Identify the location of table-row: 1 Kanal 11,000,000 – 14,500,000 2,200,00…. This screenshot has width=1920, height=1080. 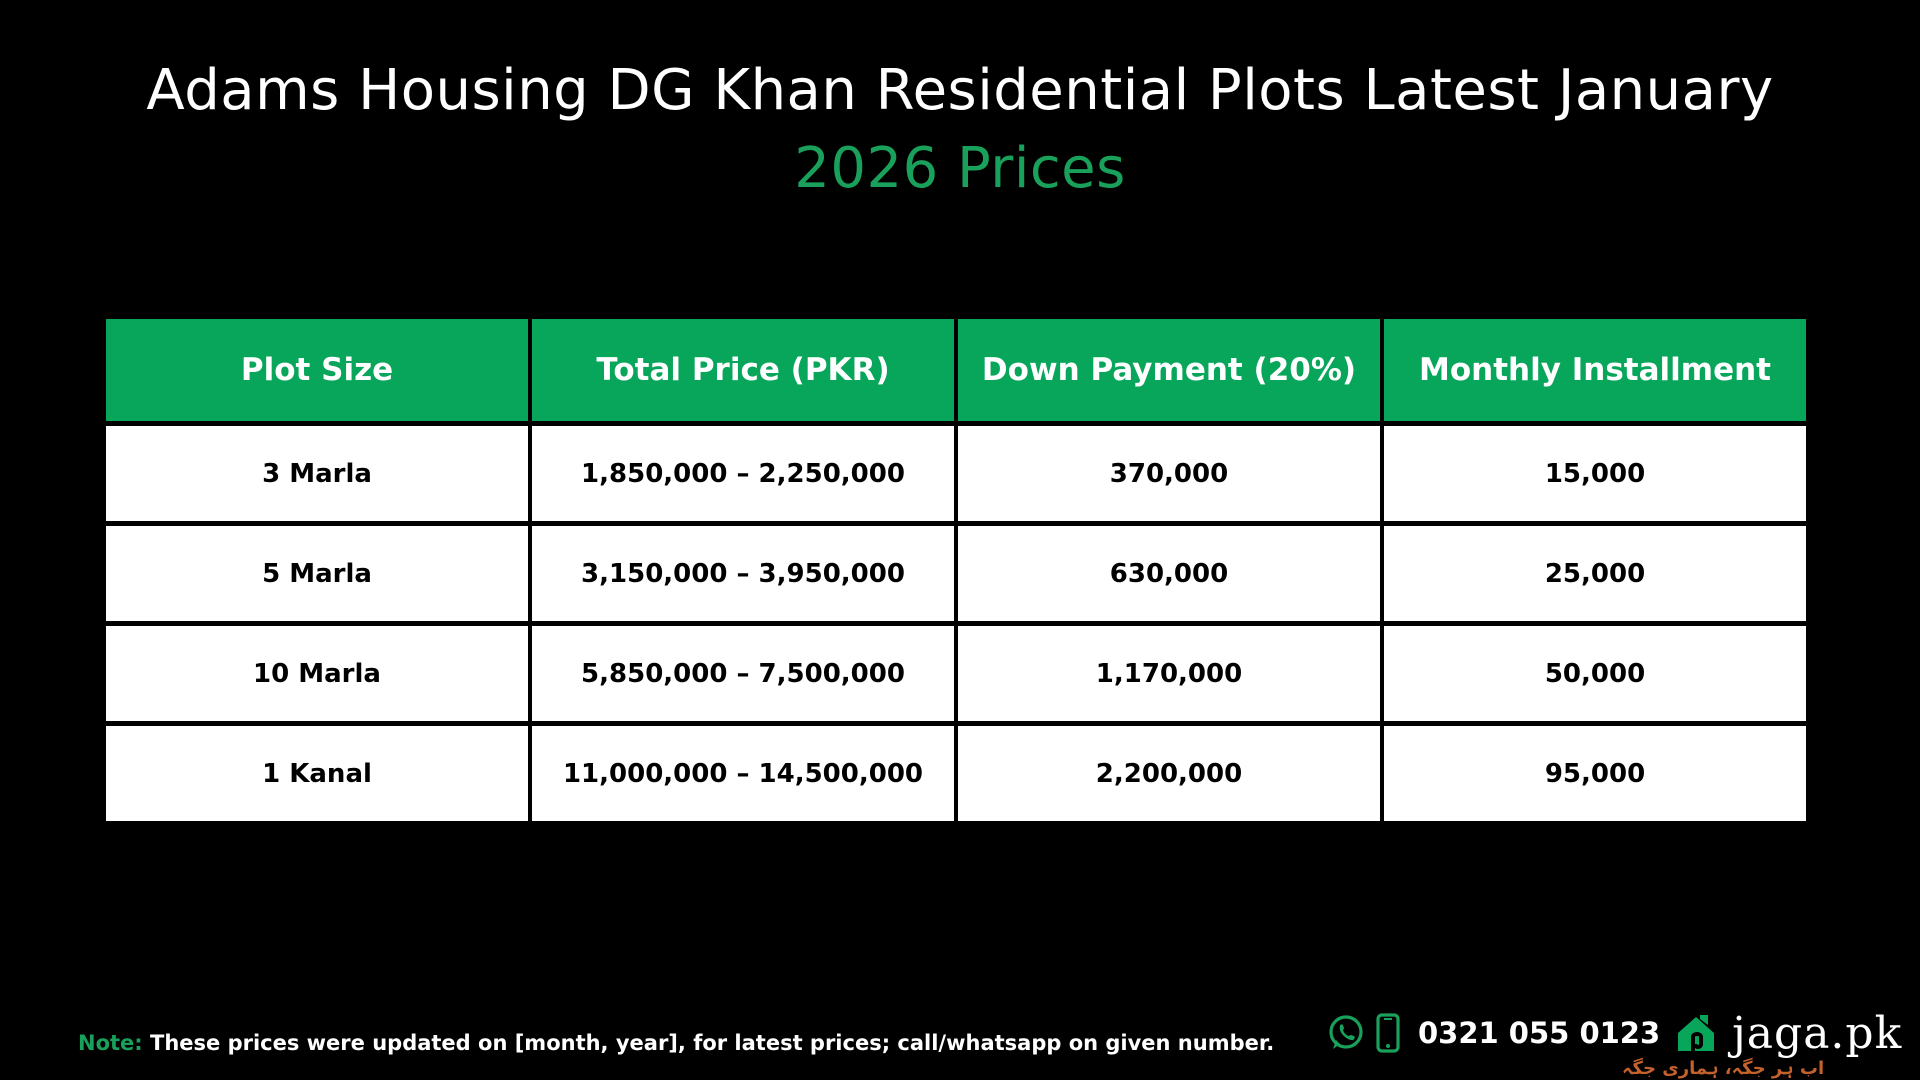
(956, 773).